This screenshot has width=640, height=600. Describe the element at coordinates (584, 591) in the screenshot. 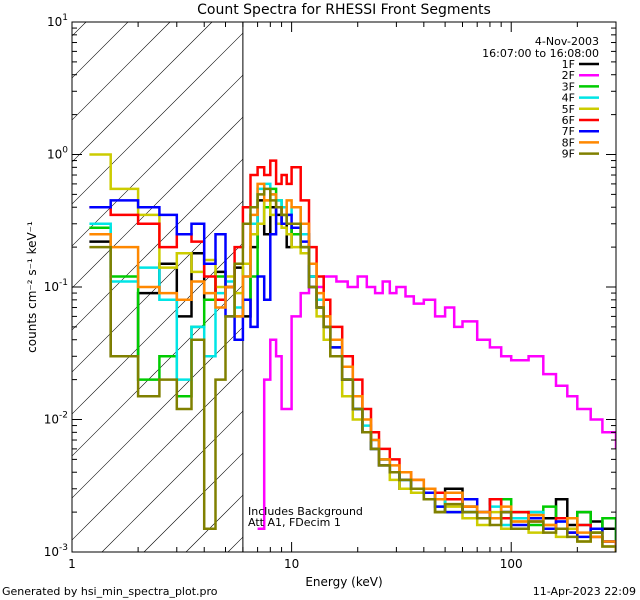

I see `footer-timestamp: 11-Apr-2023 22:09` at that location.